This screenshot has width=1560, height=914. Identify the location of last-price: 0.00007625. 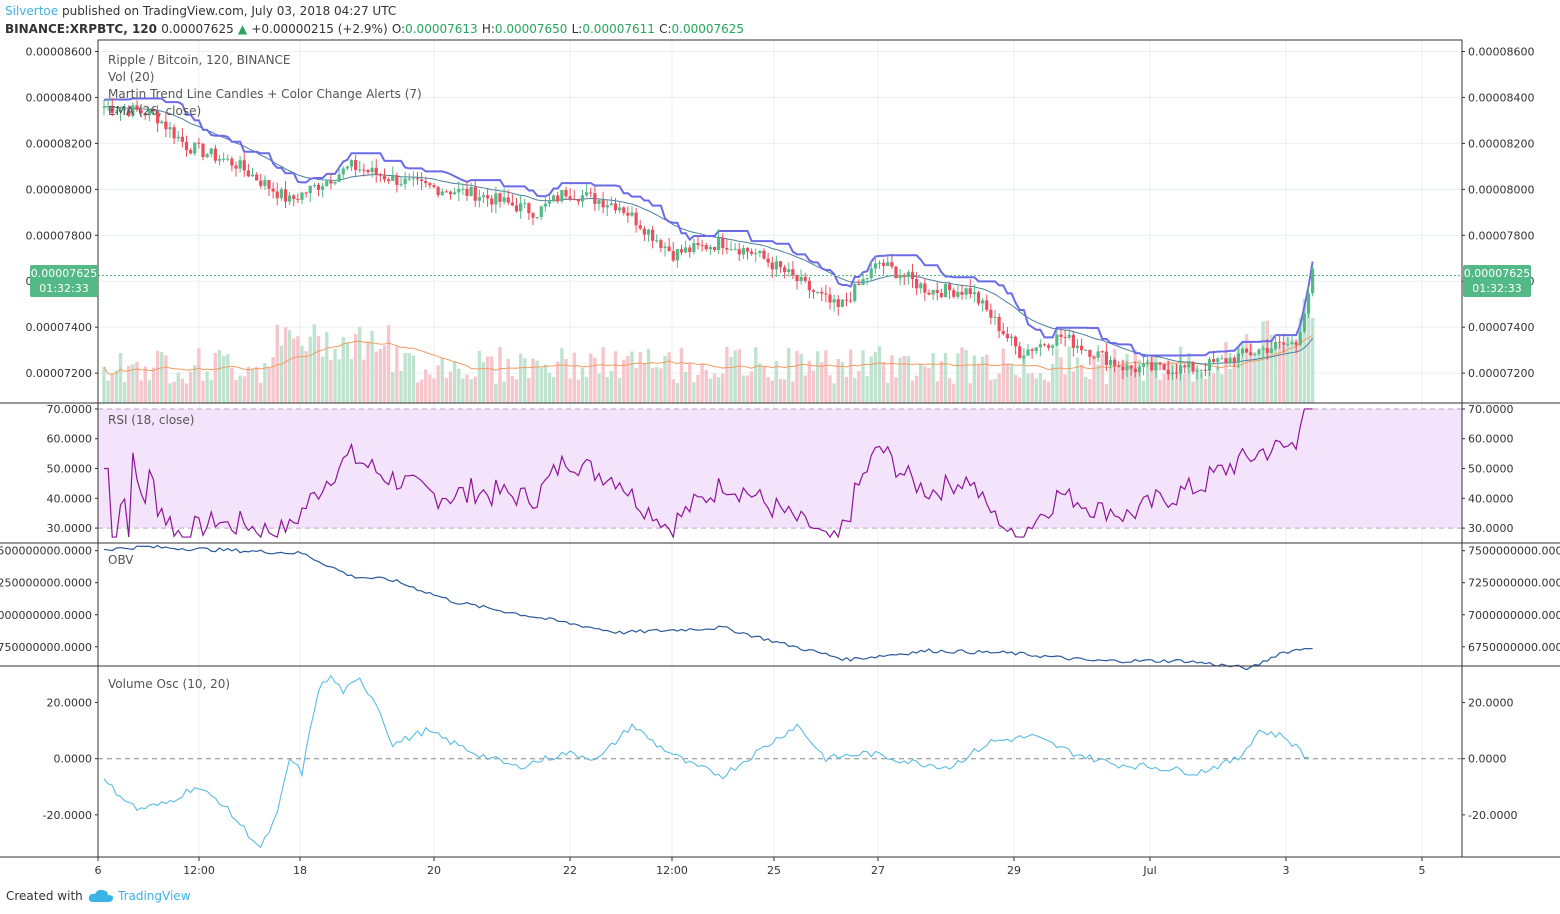
(197, 29).